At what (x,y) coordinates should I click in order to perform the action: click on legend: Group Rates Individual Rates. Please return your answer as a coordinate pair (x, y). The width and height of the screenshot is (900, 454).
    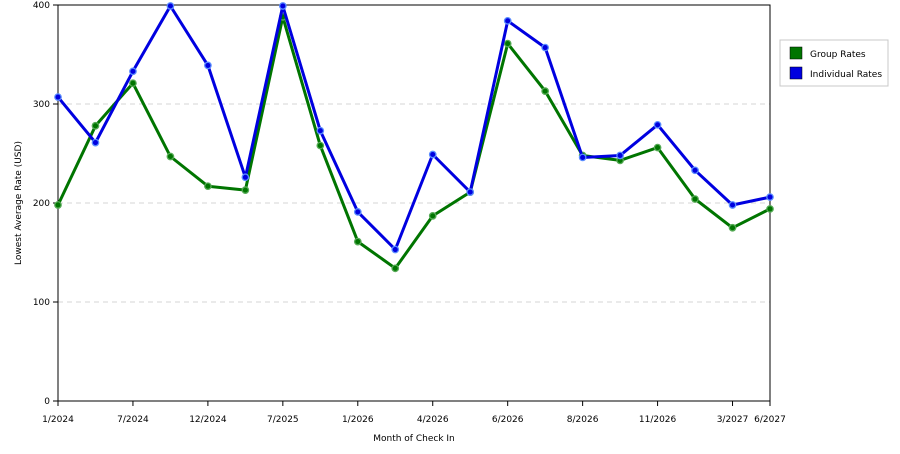
    Looking at the image, I should click on (834, 63).